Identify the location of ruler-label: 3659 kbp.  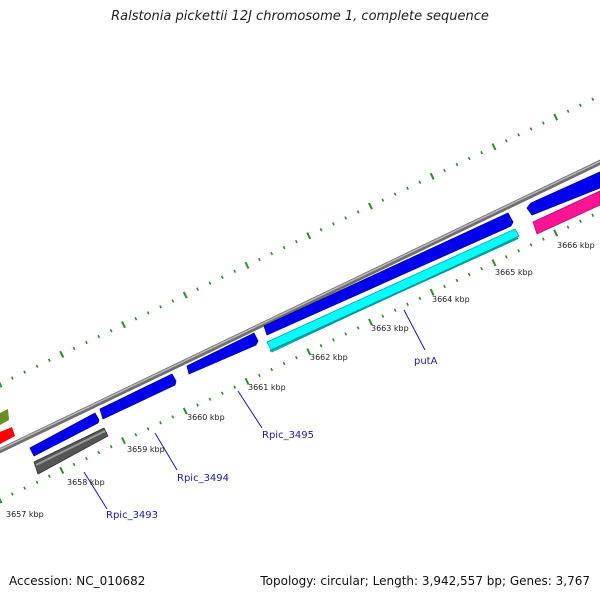
(146, 449).